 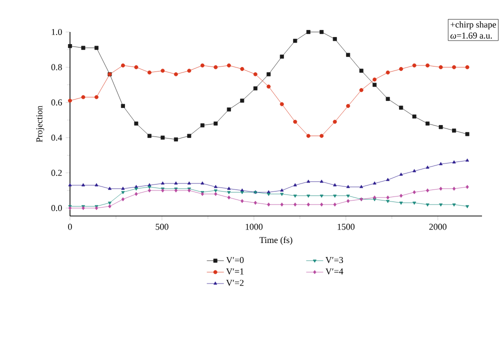 What do you see at coordinates (254, 227) in the screenshot?
I see `x-tick-label: 1000` at bounding box center [254, 227].